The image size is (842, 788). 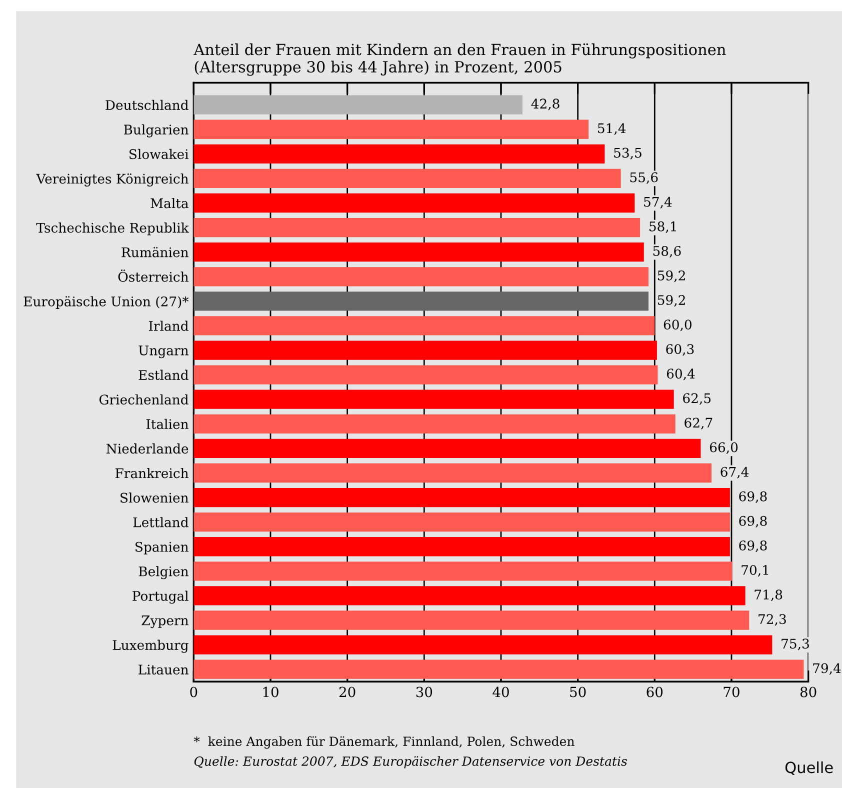 What do you see at coordinates (772, 620) in the screenshot?
I see `data-label: 72,3` at bounding box center [772, 620].